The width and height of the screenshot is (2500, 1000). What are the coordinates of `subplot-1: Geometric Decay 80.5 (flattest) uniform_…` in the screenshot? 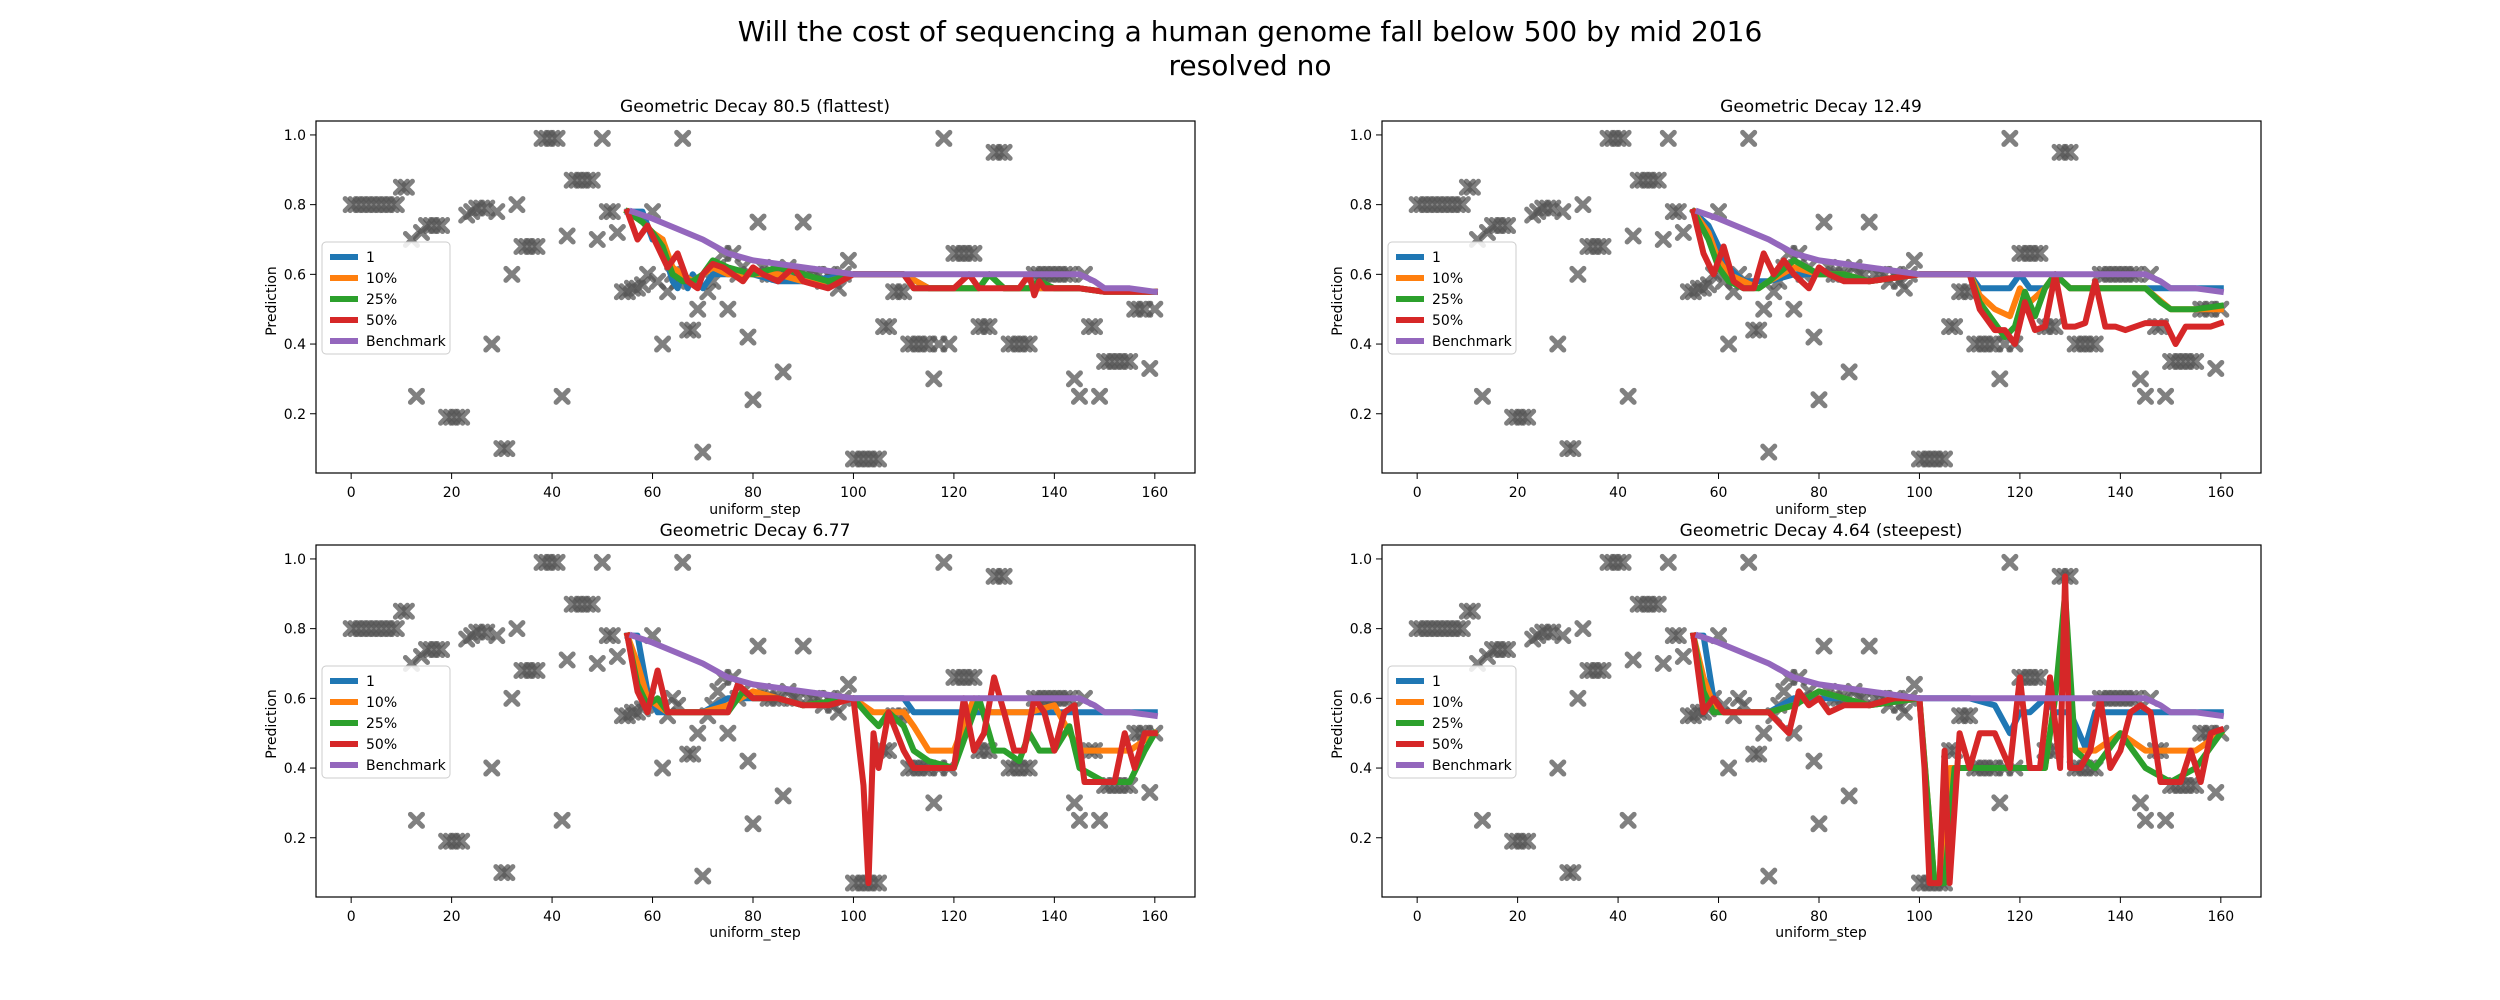 It's located at (577, 307).